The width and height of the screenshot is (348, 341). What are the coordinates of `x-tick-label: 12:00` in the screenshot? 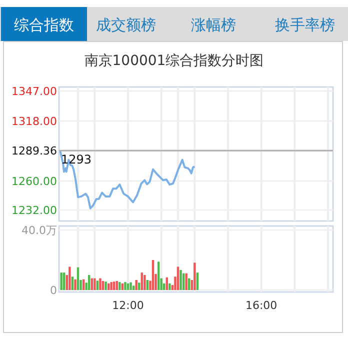 It's located at (128, 305).